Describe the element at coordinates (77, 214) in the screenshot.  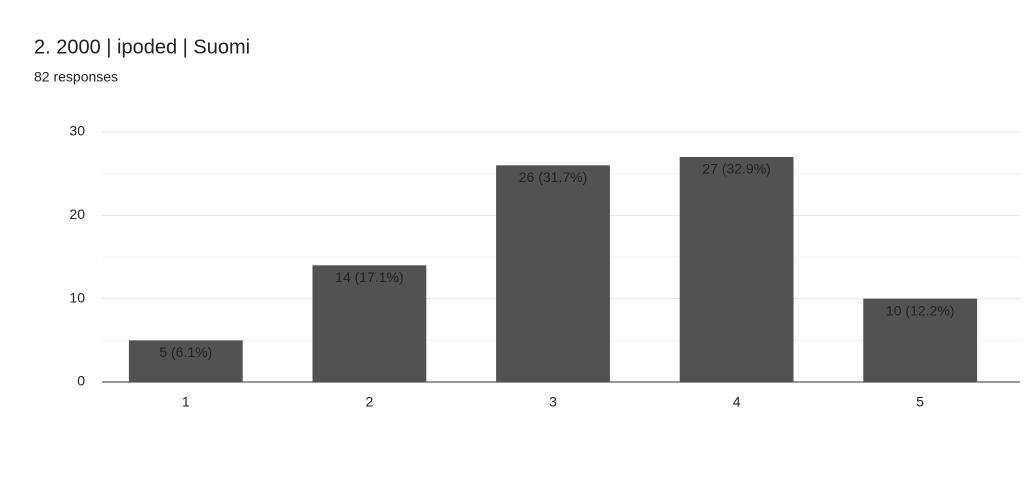
I see `y-tick-label: 20` at that location.